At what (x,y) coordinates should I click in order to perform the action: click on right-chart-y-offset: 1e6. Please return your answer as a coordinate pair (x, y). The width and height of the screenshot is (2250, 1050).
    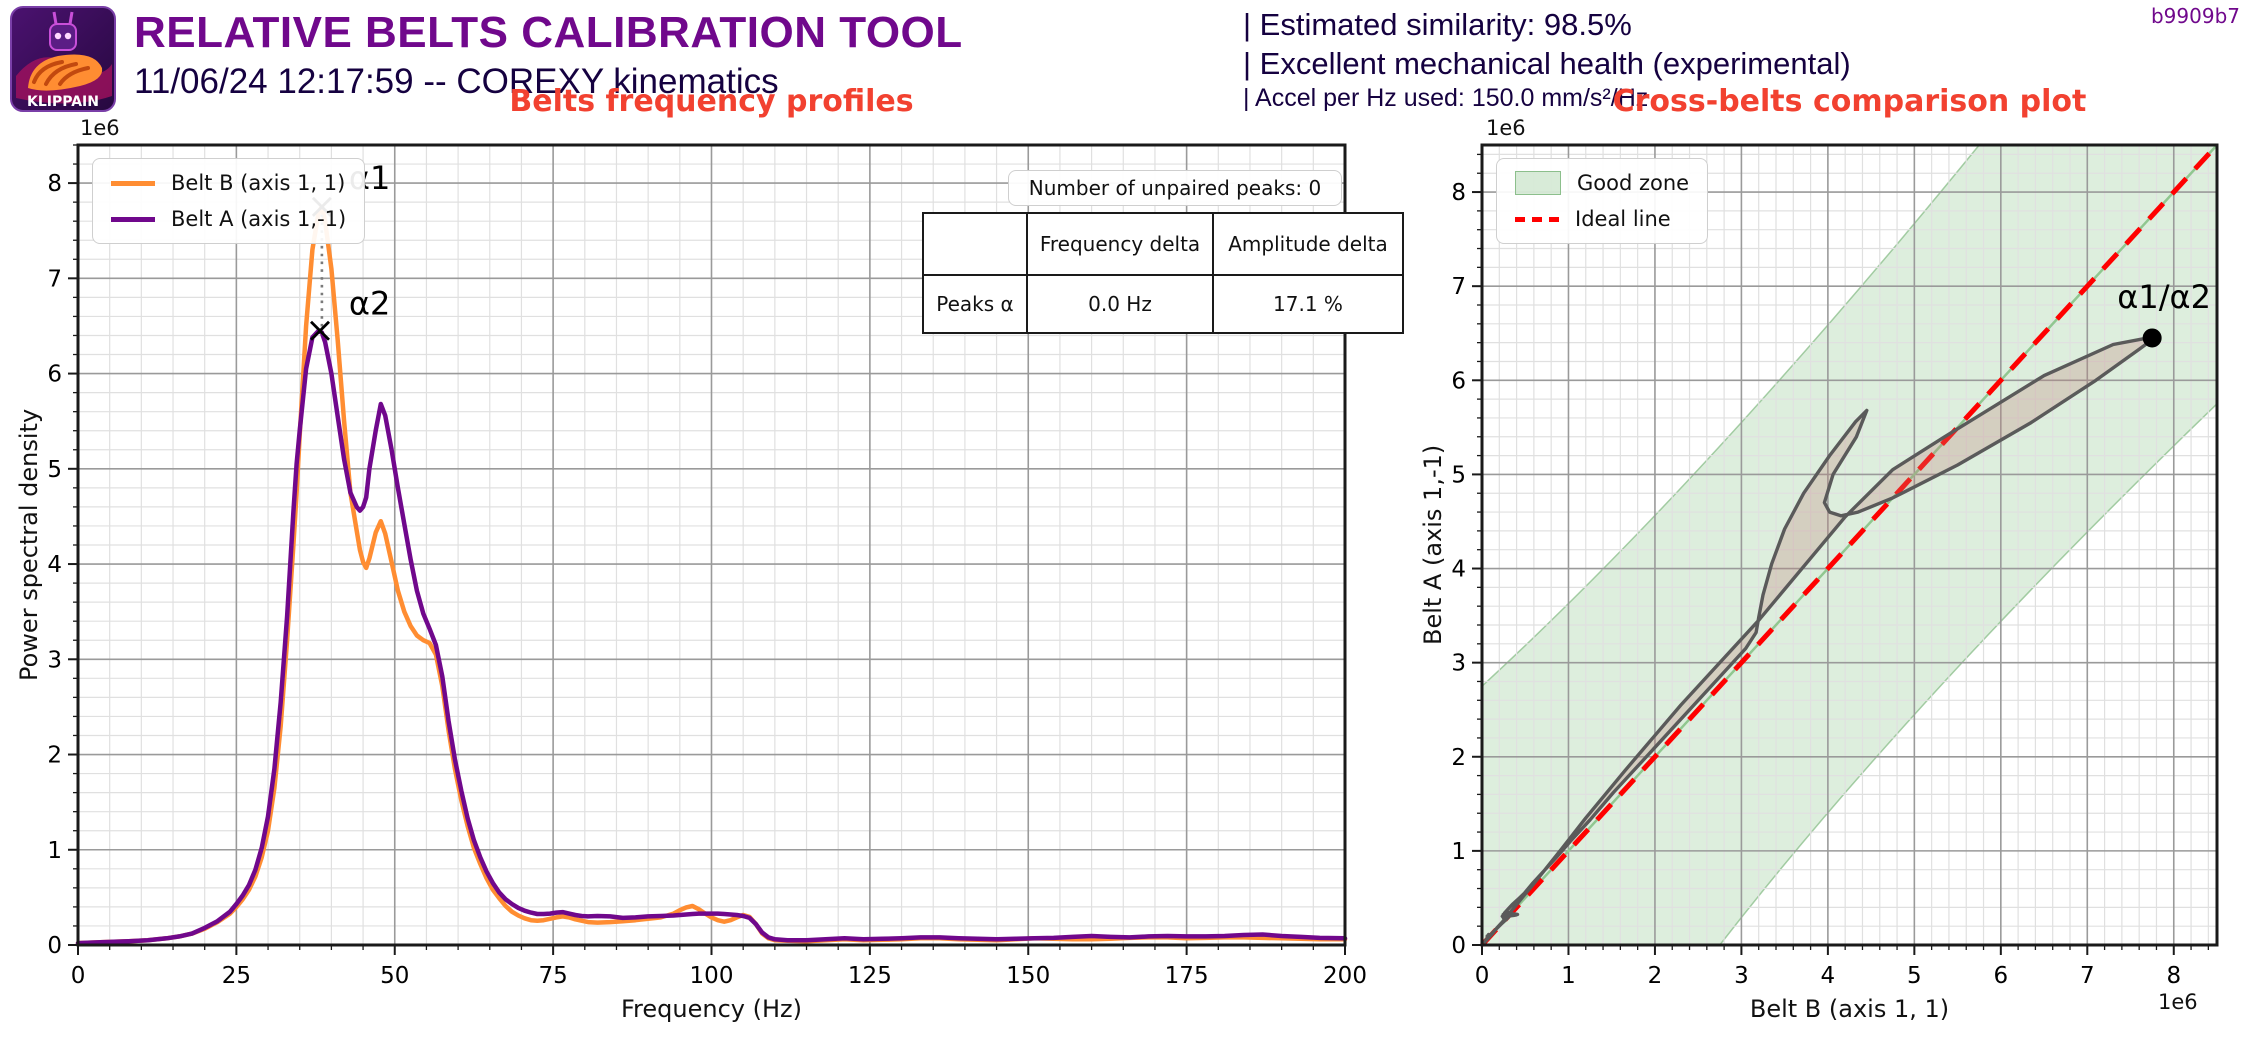
    Looking at the image, I should click on (1506, 128).